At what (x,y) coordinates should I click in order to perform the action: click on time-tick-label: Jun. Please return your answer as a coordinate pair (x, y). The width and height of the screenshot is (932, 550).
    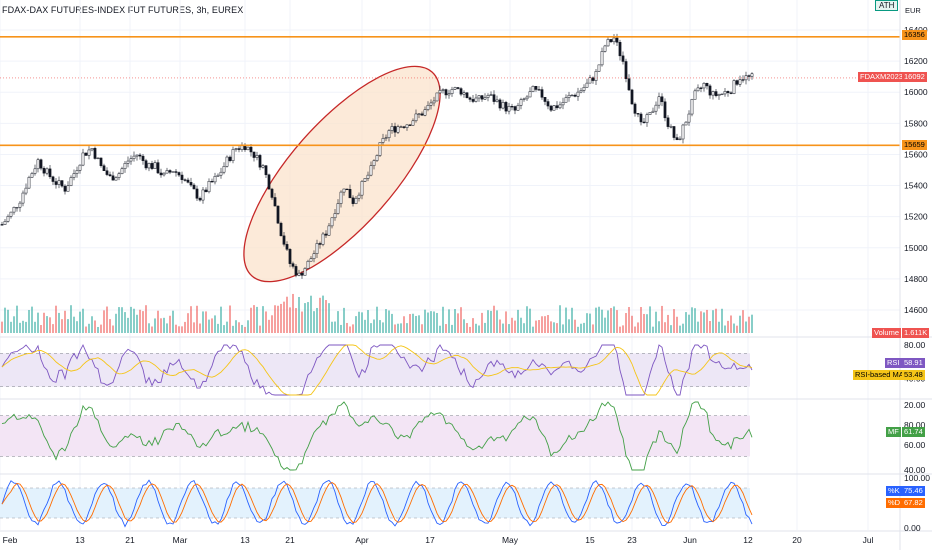
    Looking at the image, I should click on (690, 540).